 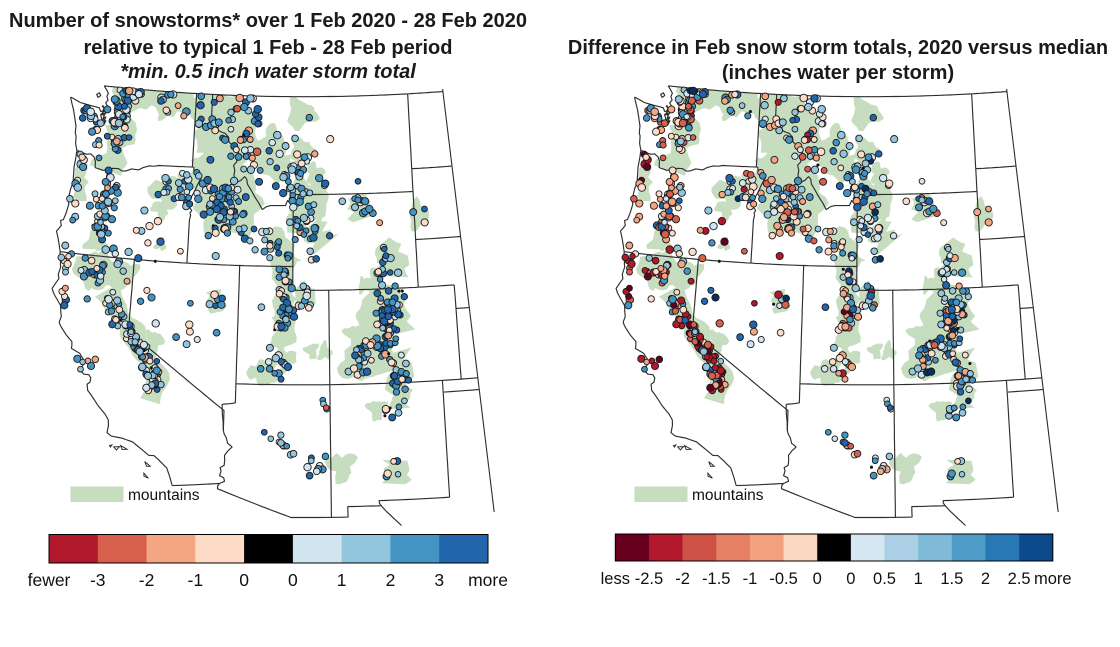 I want to click on svg-text: less, so click(x=615, y=579).